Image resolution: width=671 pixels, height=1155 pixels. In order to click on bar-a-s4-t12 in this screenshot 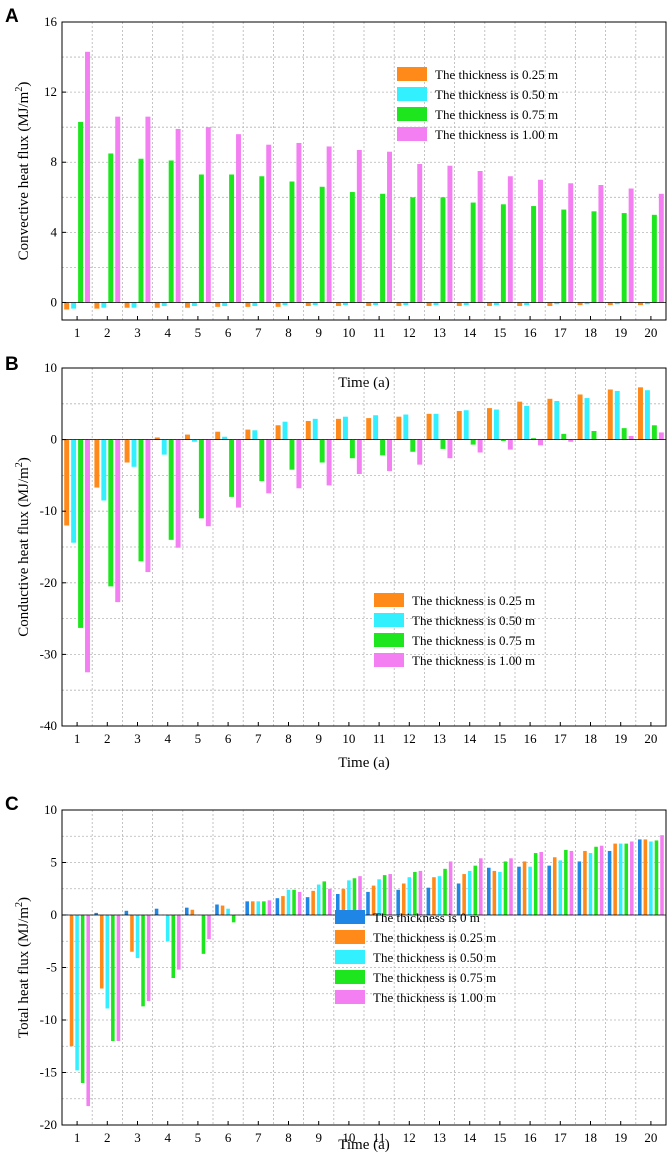, I will do `click(420, 233)`.